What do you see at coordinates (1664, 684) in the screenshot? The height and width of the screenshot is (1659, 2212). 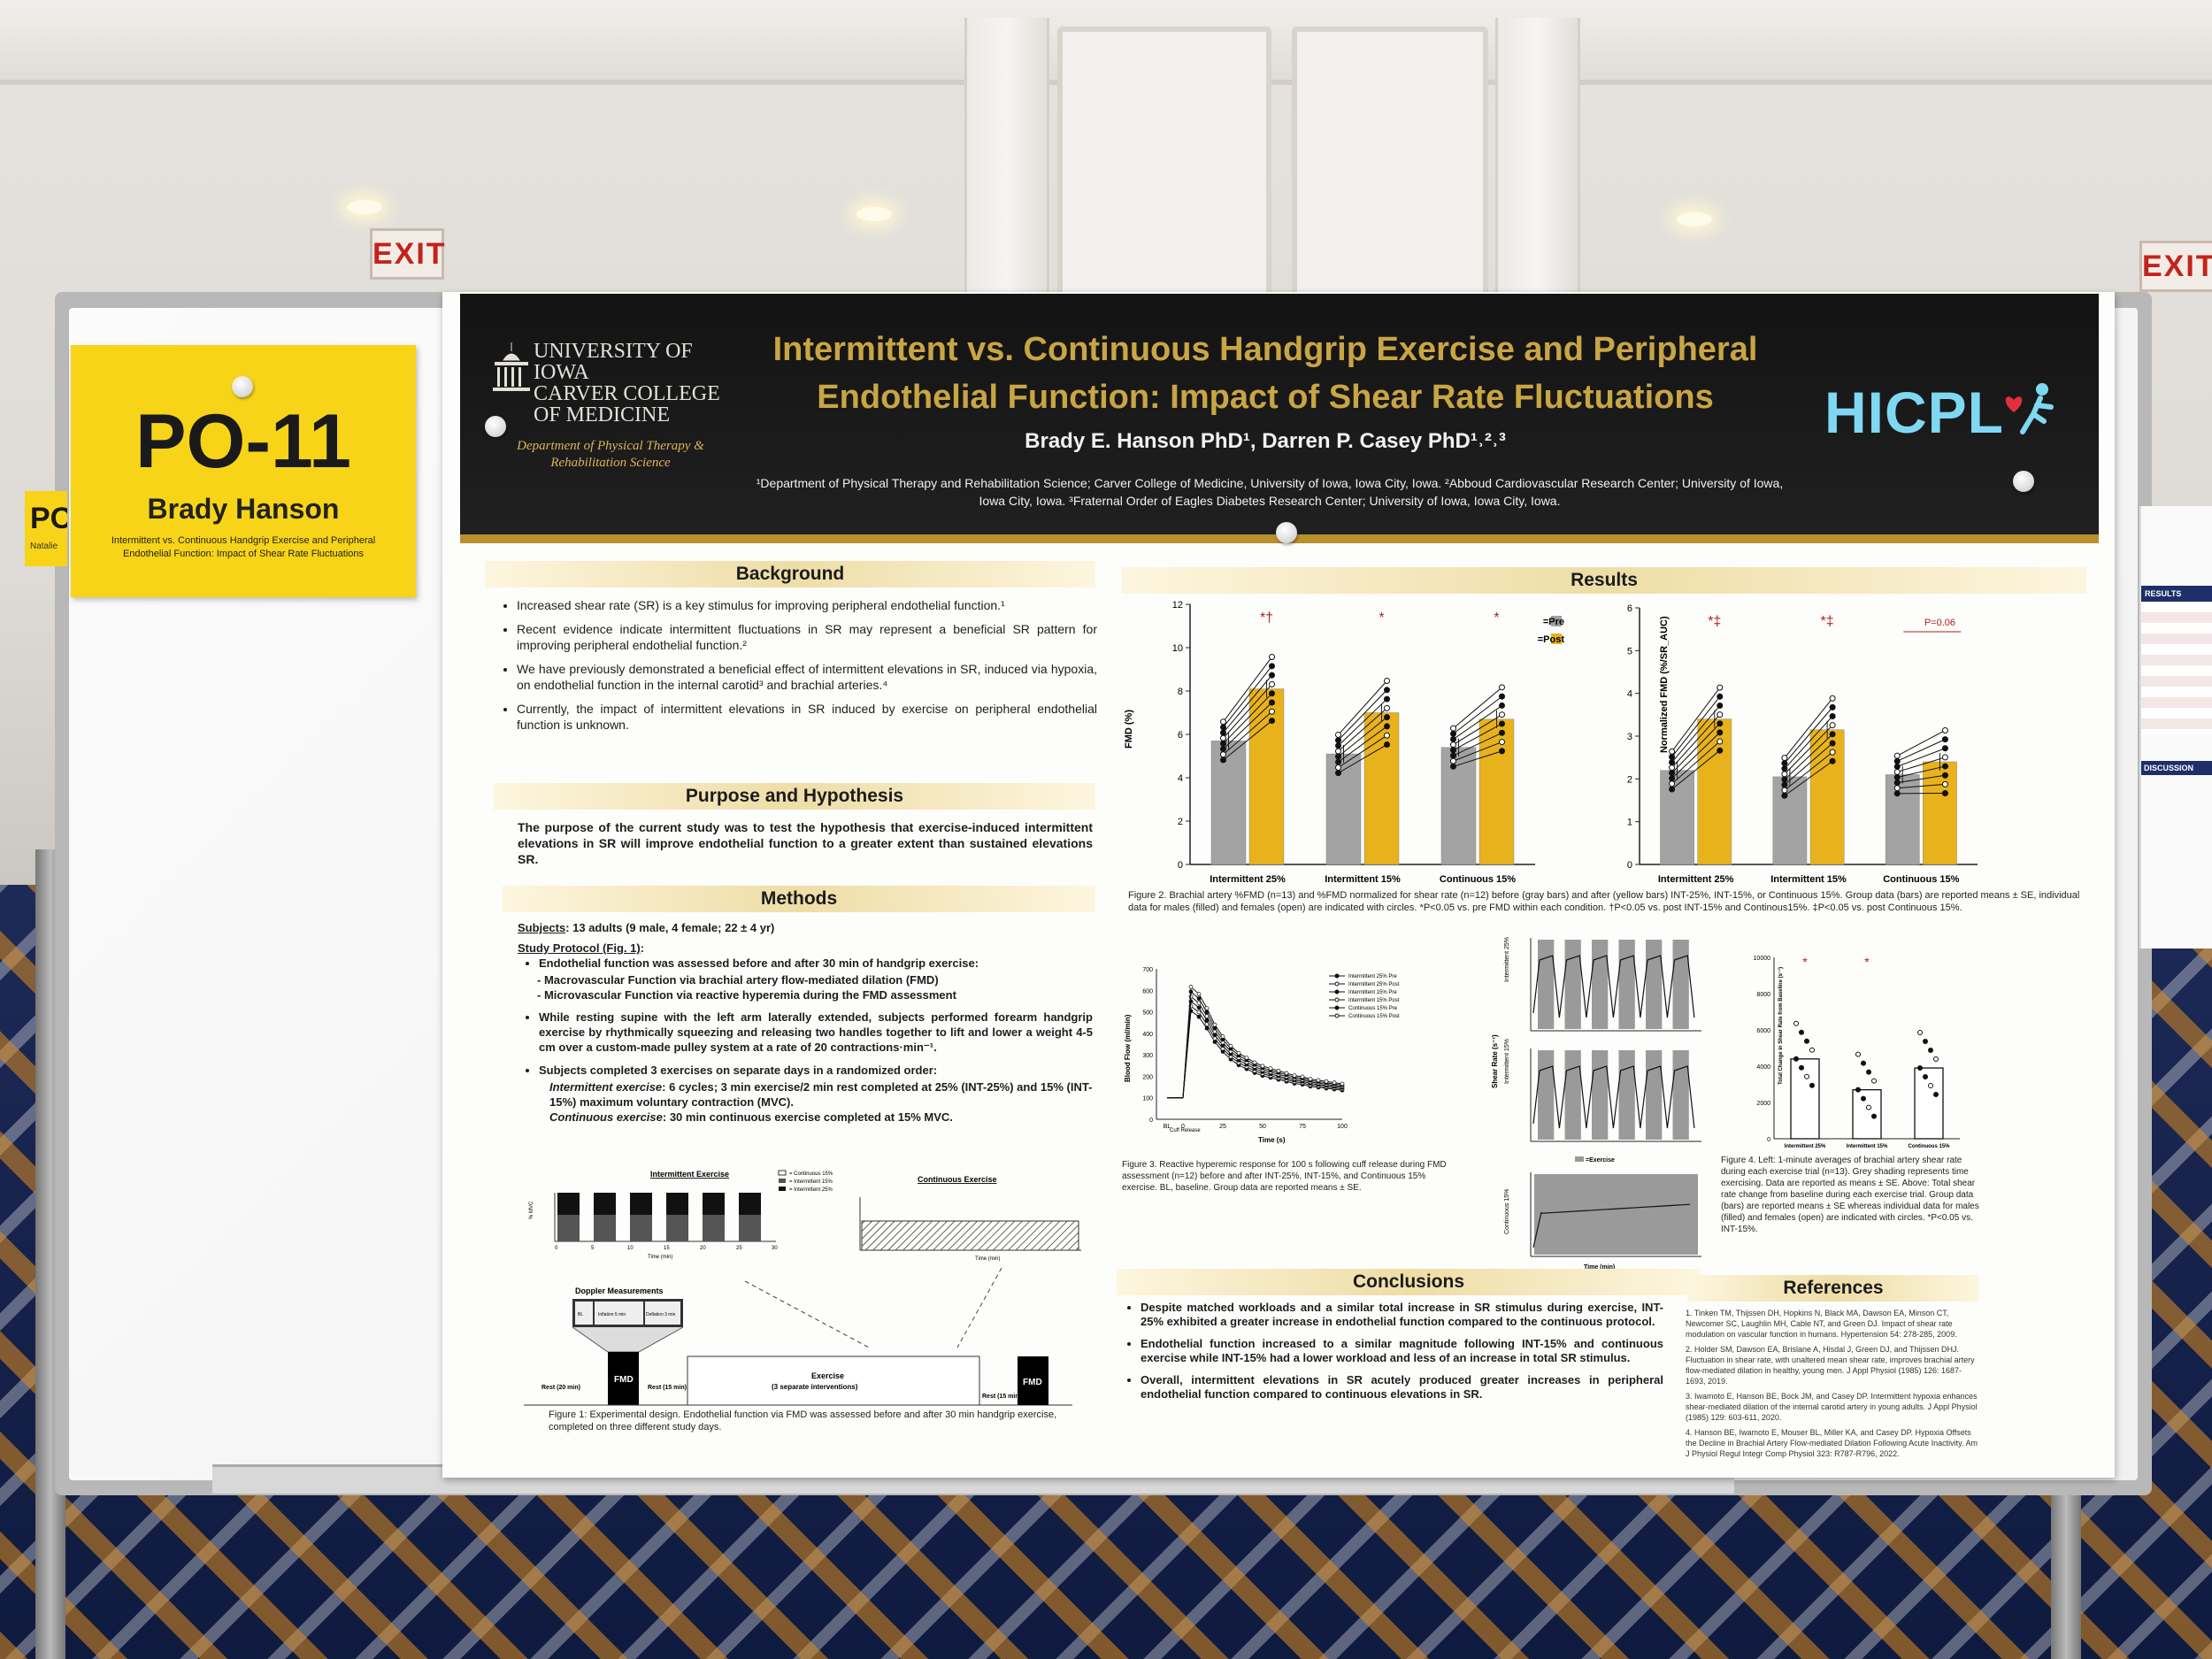 I see `chart-ylabel: Normalized FMD (%/SR_AUC)` at bounding box center [1664, 684].